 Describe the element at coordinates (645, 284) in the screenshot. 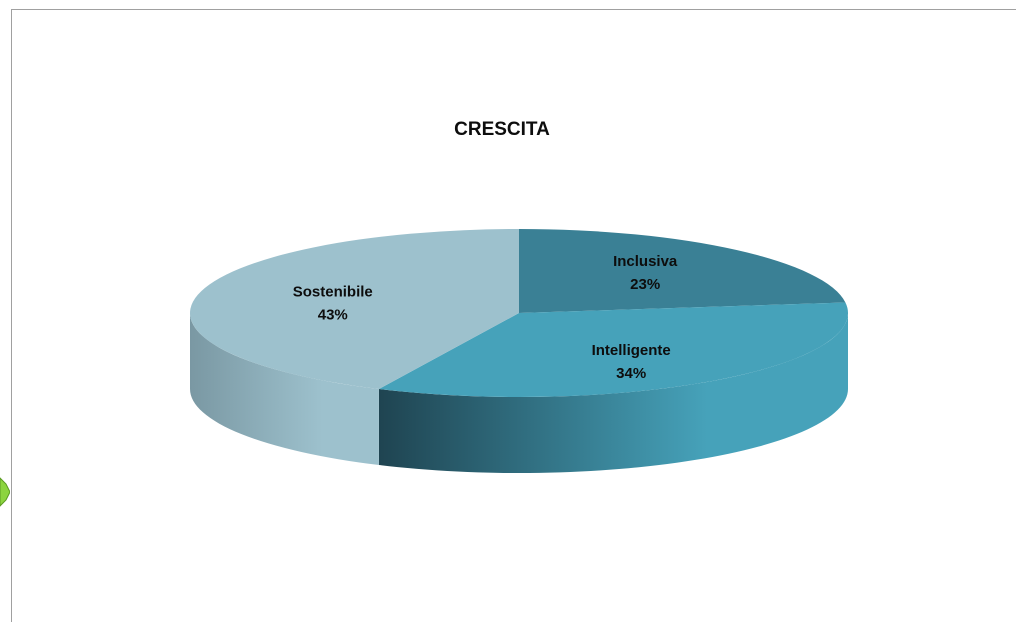

I see `slice-value-inclusiva: 23%` at that location.